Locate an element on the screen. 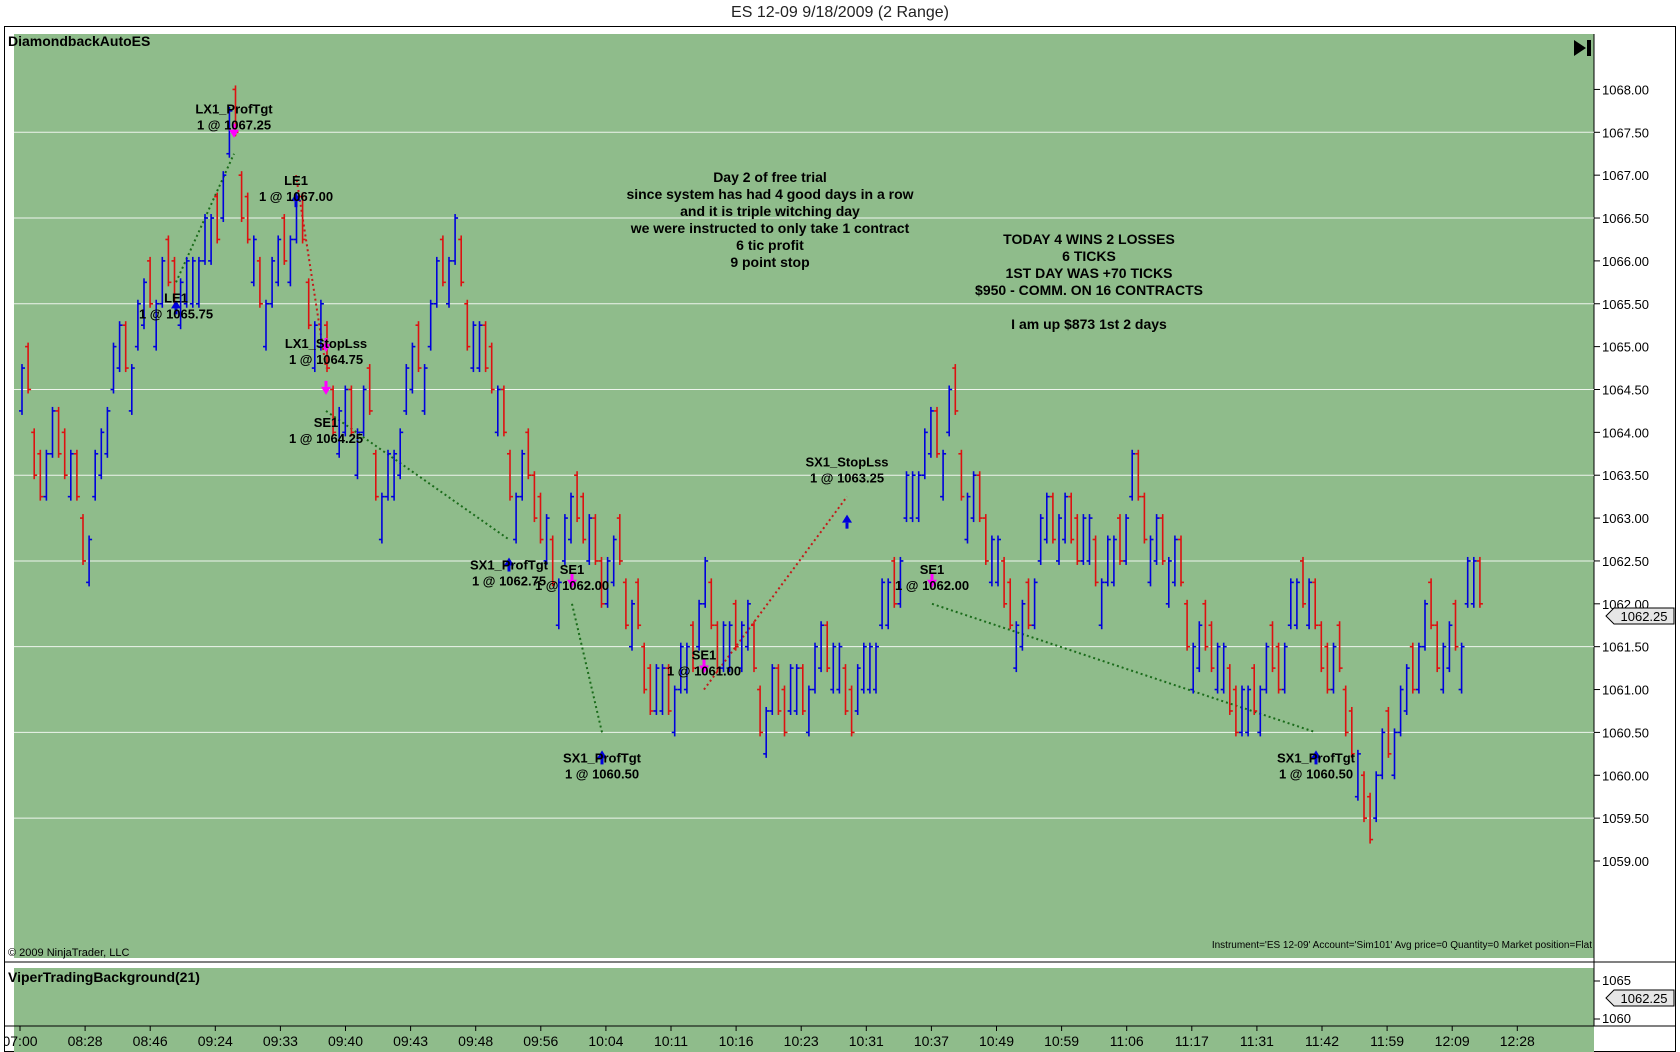  trade-marker-label: LE1 is located at coordinates (296, 180).